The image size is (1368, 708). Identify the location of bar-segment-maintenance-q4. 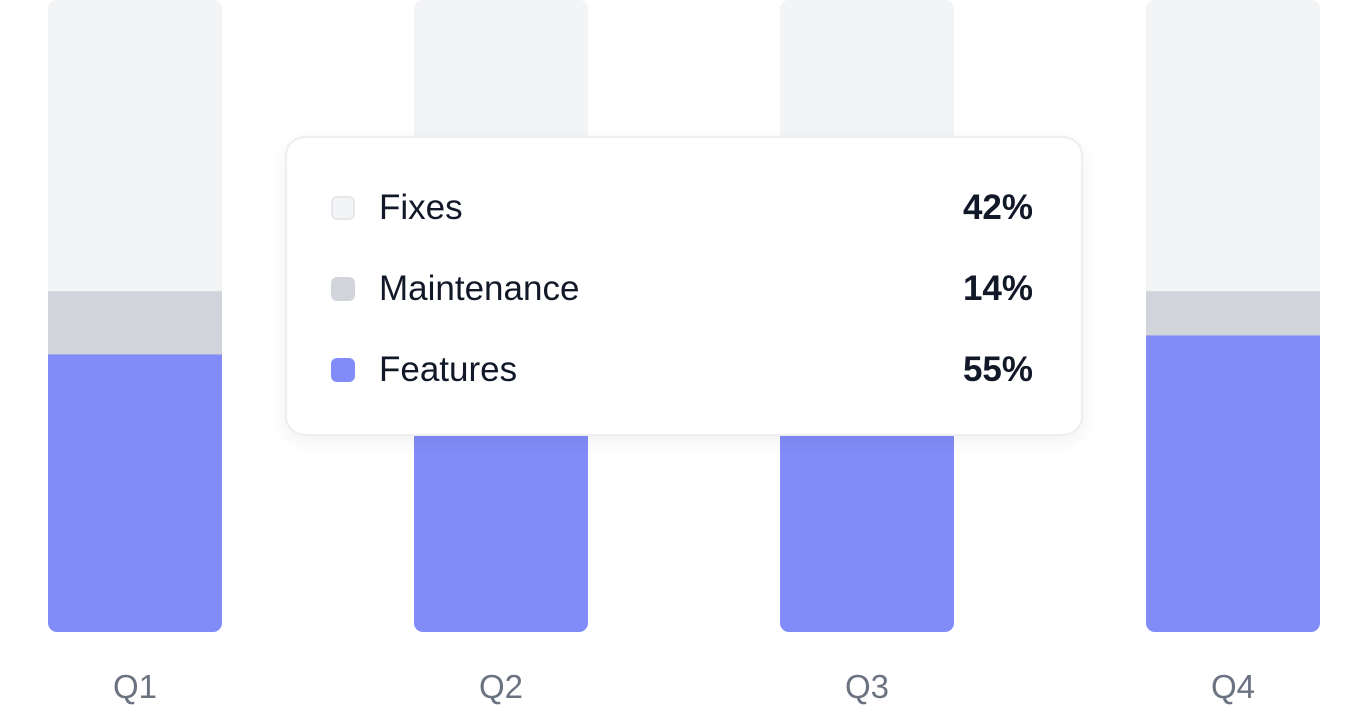
(1233, 313).